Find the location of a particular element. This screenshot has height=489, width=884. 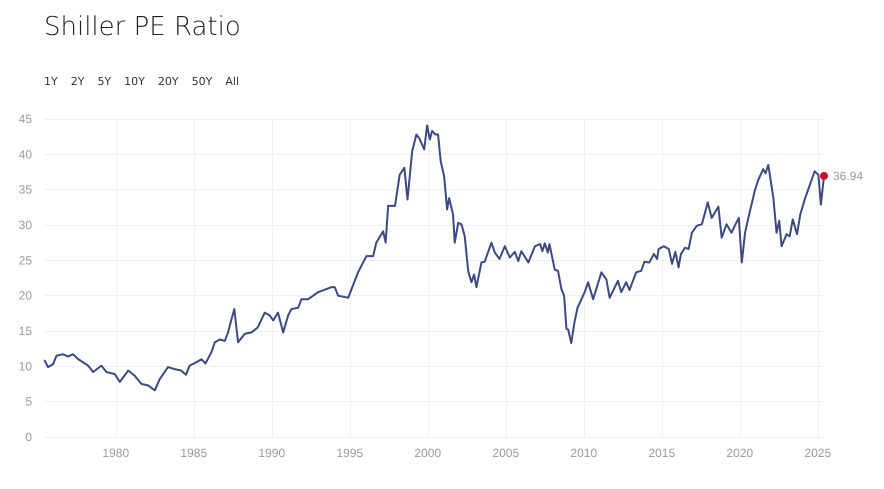

y-tick-label: 5 is located at coordinates (28, 401).